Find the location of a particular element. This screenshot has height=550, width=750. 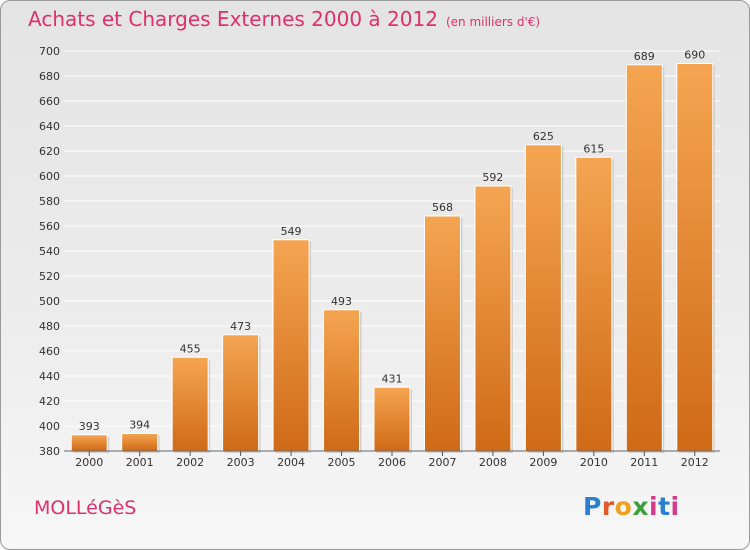

value-label: 473 is located at coordinates (240, 326).